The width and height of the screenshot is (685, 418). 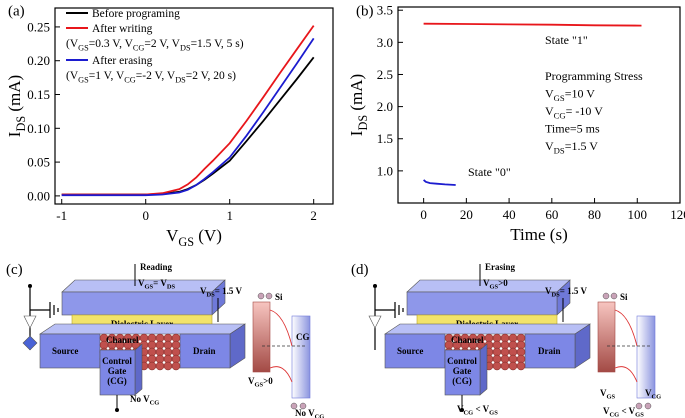 What do you see at coordinates (156, 267) in the screenshot?
I see `mode-label: Reading` at bounding box center [156, 267].